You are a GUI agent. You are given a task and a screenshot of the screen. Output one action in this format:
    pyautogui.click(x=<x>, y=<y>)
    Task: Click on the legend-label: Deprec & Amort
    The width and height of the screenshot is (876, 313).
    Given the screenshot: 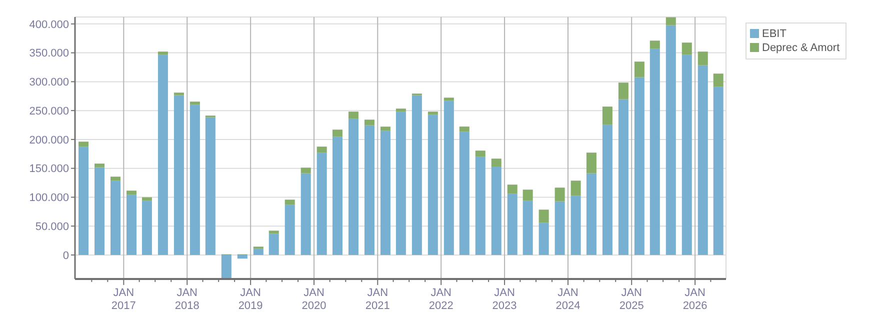 What is the action you would take?
    pyautogui.click(x=801, y=48)
    